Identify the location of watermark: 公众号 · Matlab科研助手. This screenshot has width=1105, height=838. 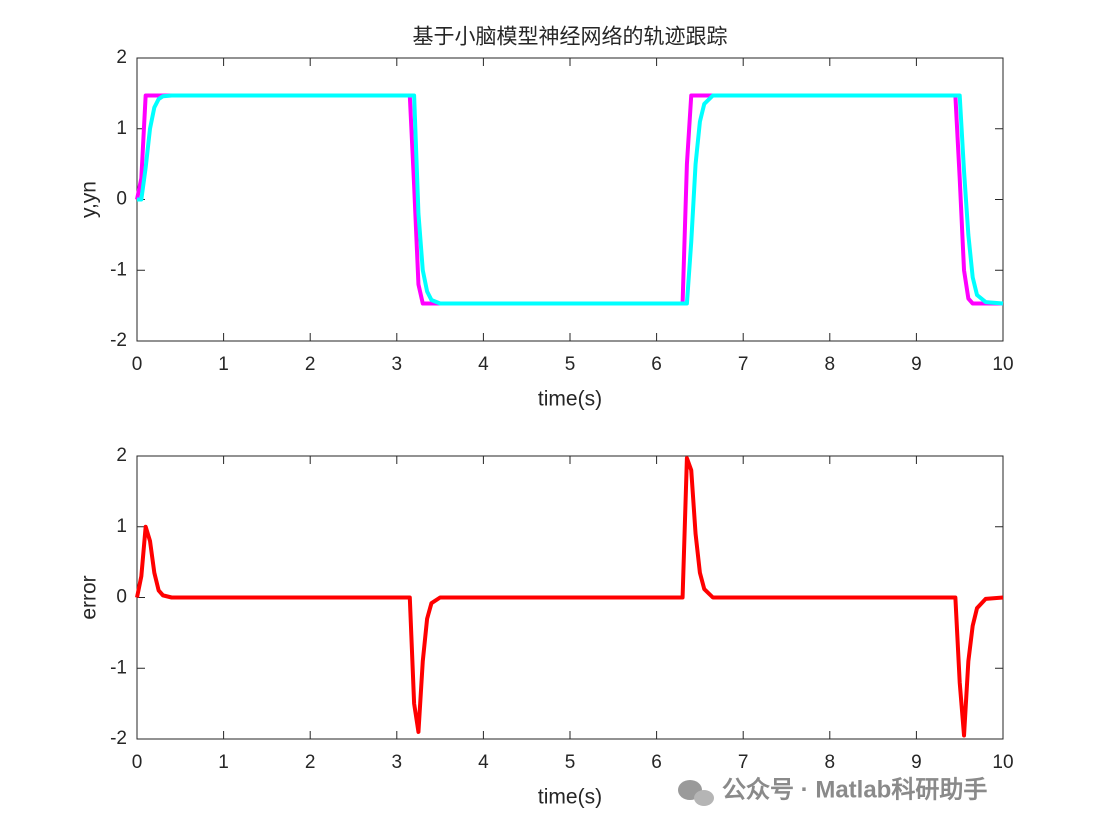
(854, 789).